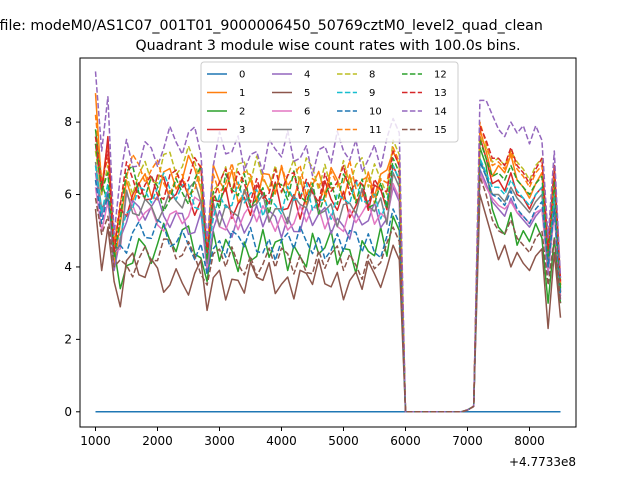 This screenshot has height=480, width=640. What do you see at coordinates (329, 102) in the screenshot?
I see `legend-box` at bounding box center [329, 102].